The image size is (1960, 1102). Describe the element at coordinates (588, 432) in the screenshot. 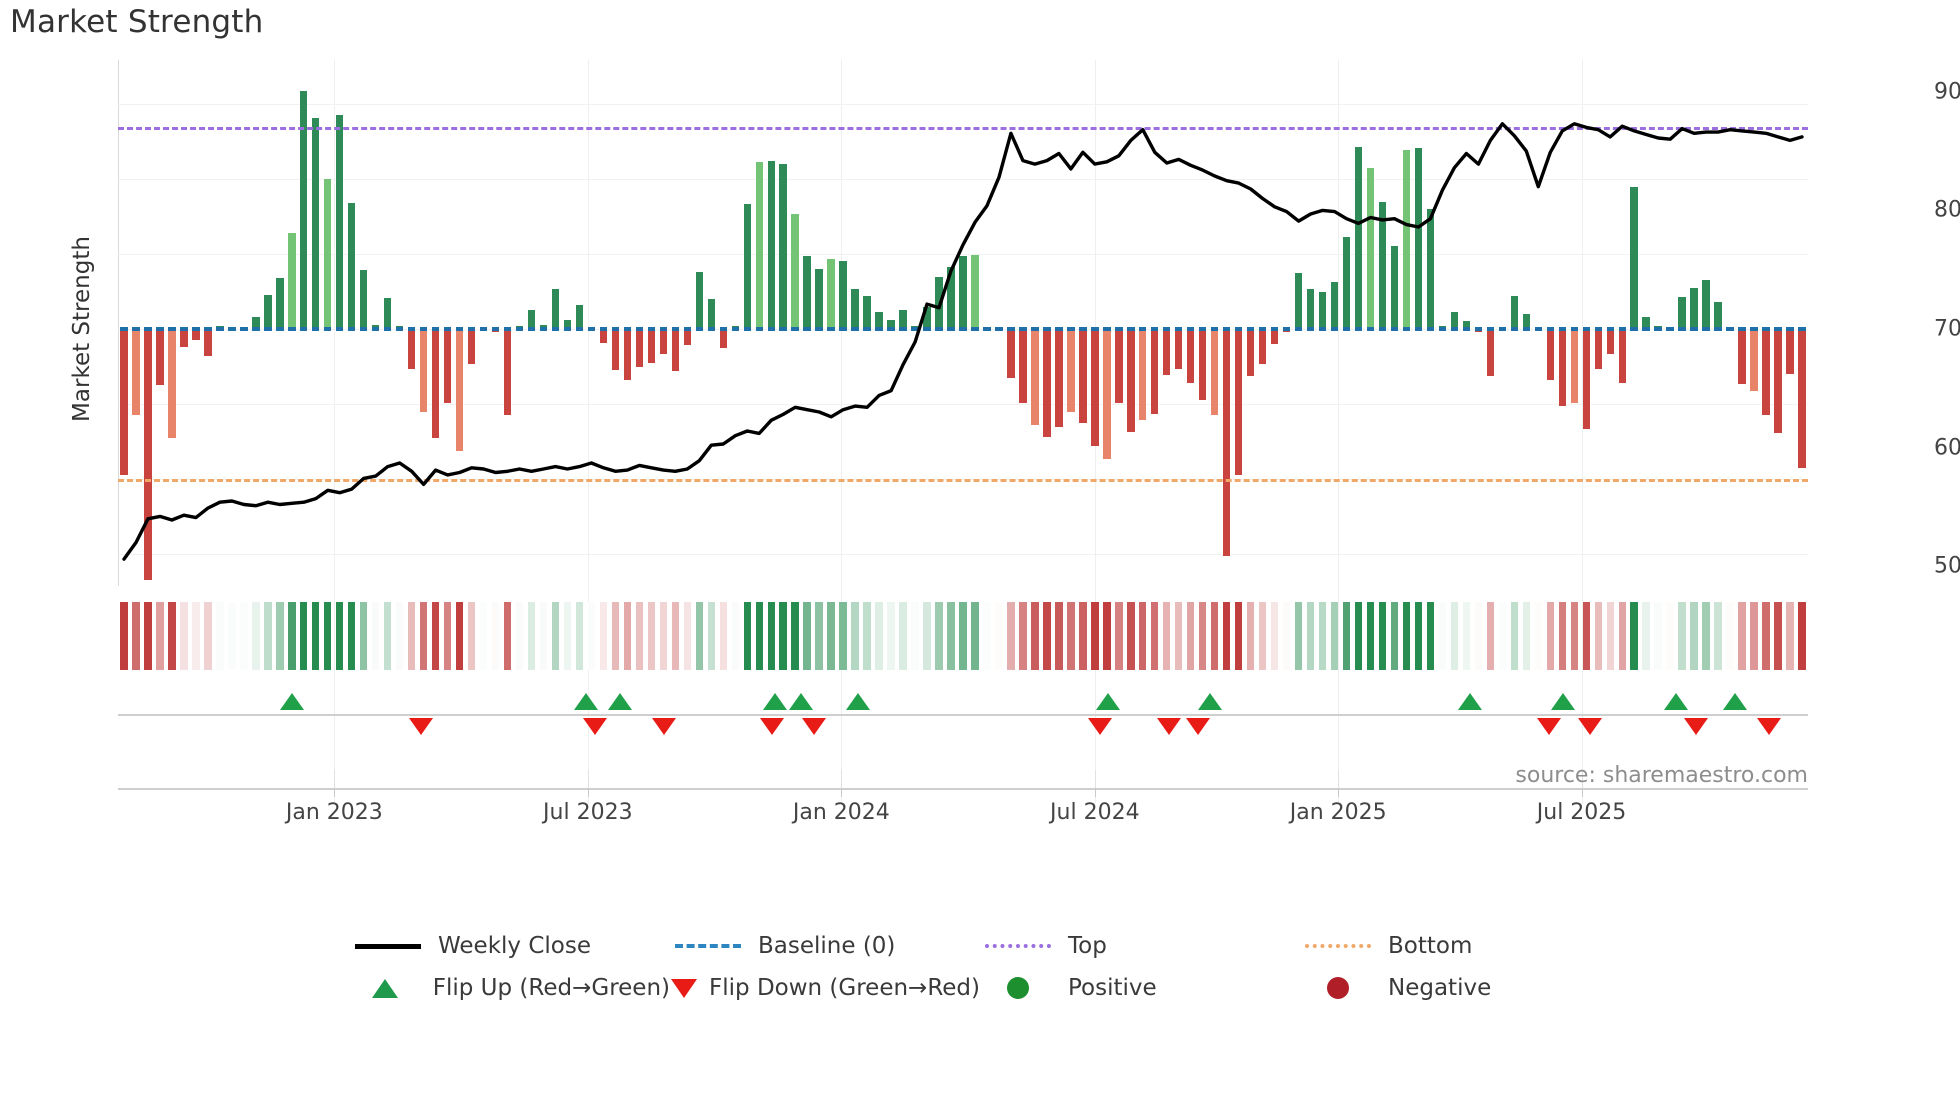

I see `vertical-gridline` at that location.